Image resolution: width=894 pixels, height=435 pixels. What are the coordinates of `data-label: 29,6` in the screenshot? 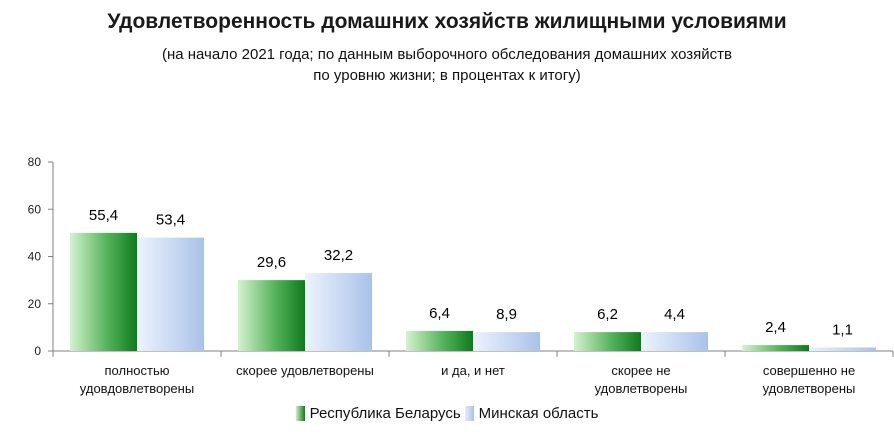 It's located at (271, 262).